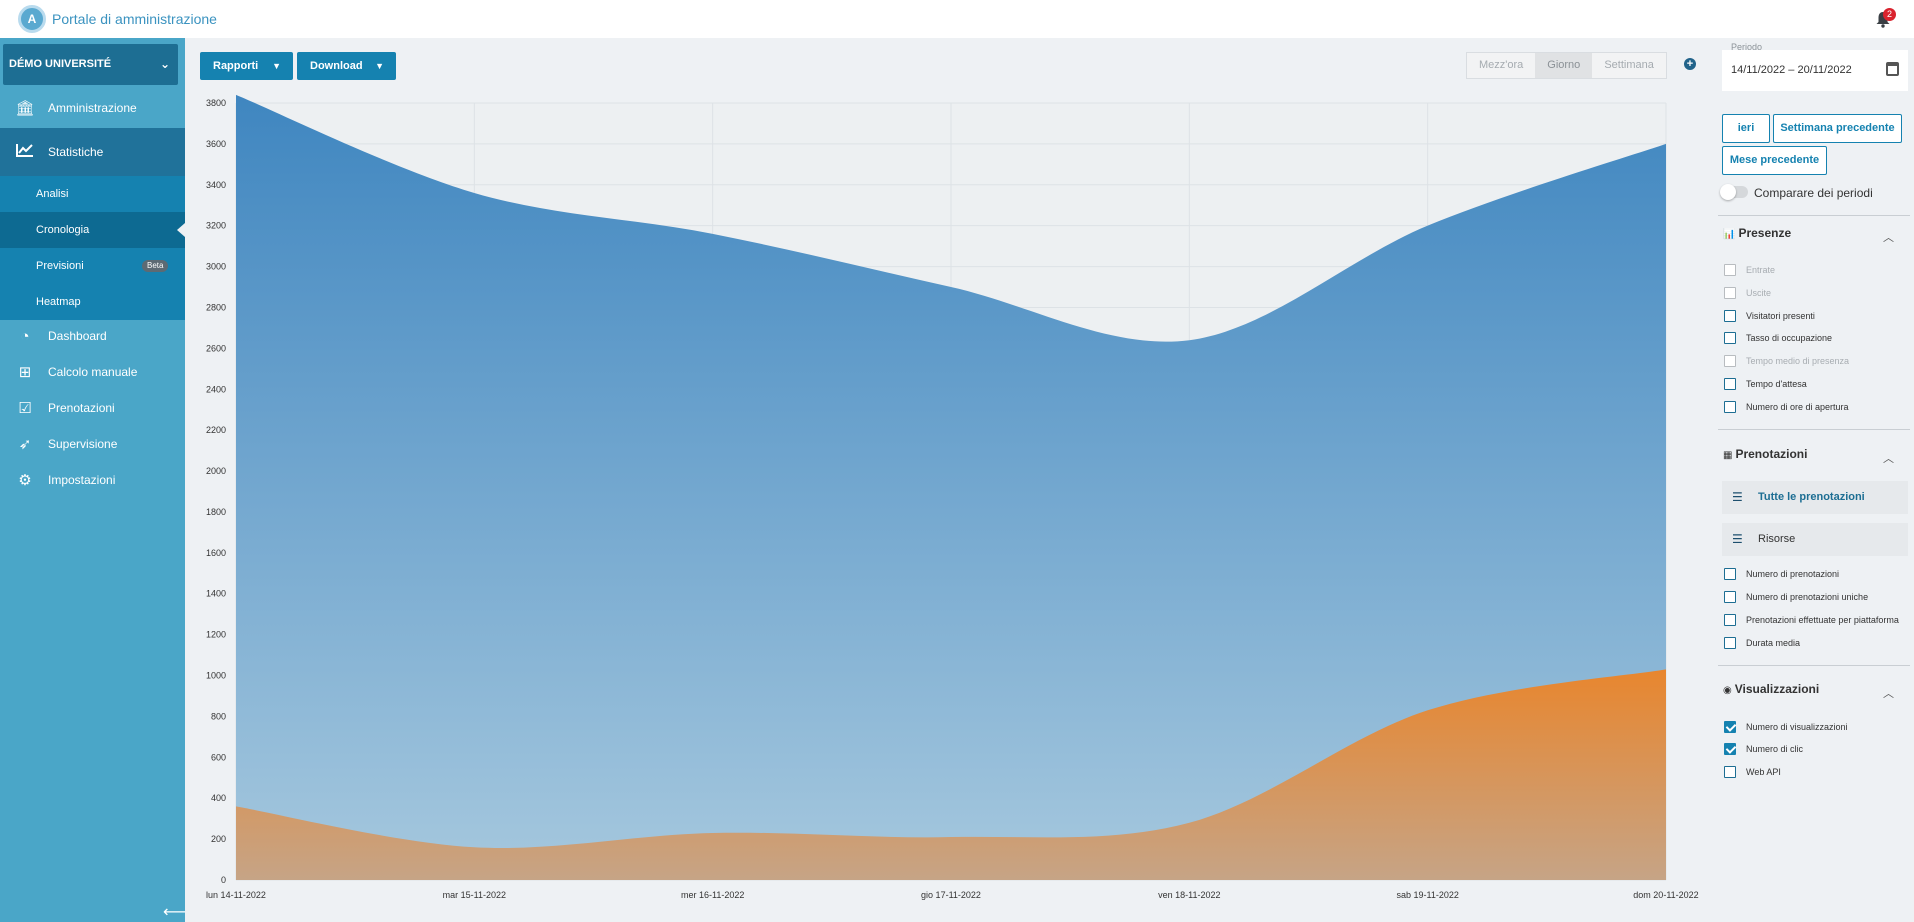  Describe the element at coordinates (1730, 574) in the screenshot. I see `checkbox-numero-prenotazioni` at that location.